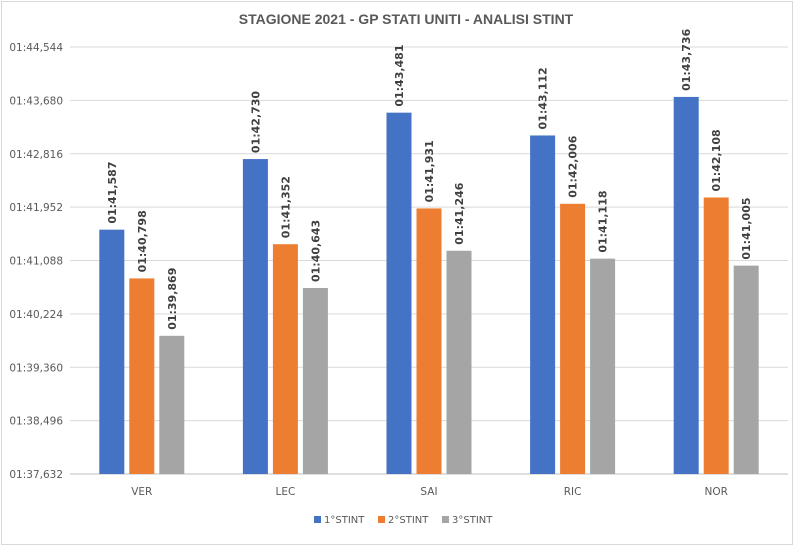 The image size is (794, 546). I want to click on data-label: 01:42,006, so click(573, 166).